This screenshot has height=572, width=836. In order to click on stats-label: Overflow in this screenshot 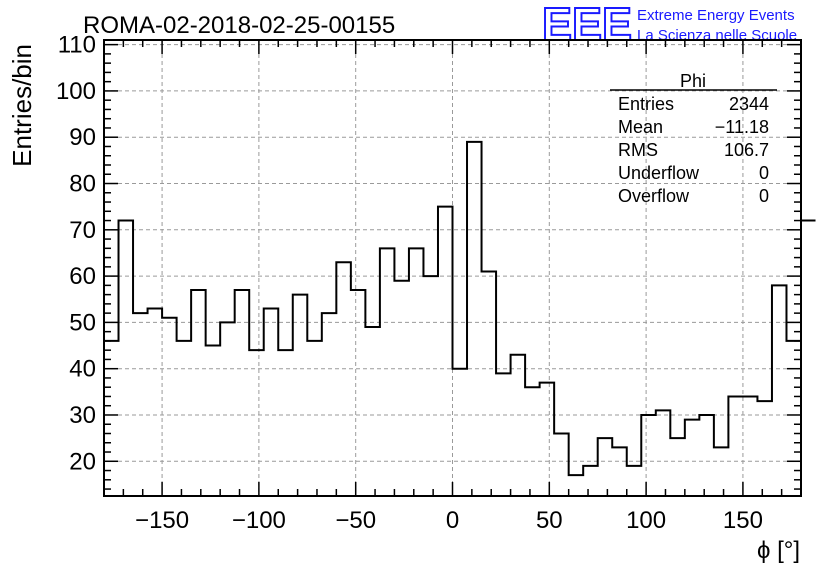, I will do `click(654, 196)`.